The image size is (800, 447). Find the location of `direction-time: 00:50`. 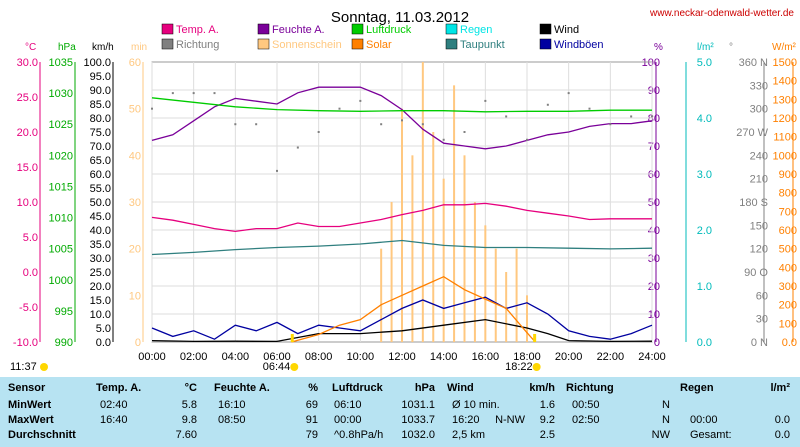

direction-time: 00:50 is located at coordinates (586, 405).